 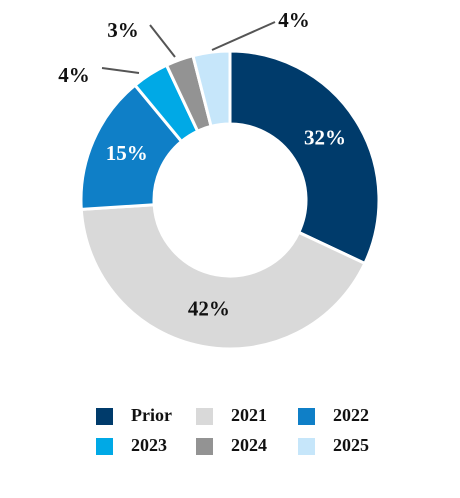 I want to click on legend-item-2023: 2023, so click(x=131, y=445).